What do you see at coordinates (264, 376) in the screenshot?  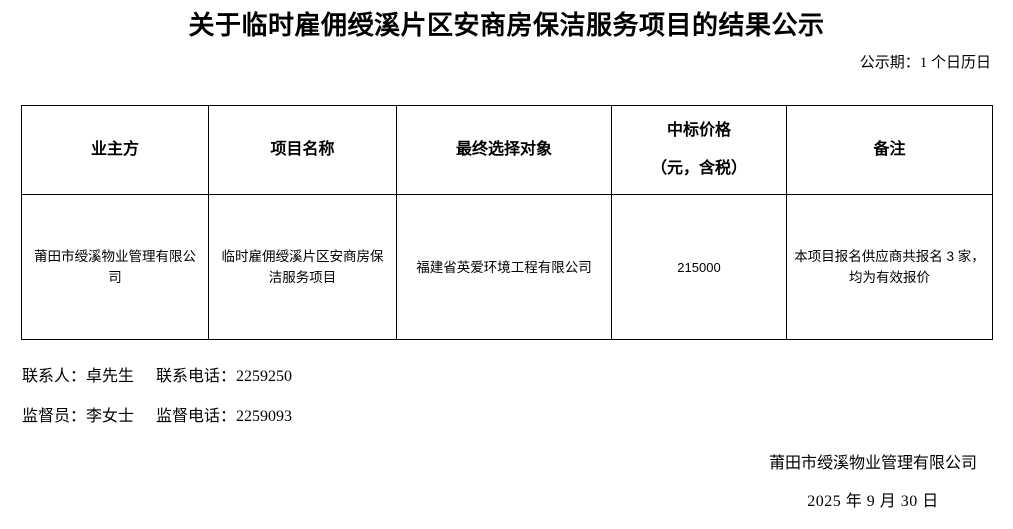 I see `contact-phone-value: 2259250` at bounding box center [264, 376].